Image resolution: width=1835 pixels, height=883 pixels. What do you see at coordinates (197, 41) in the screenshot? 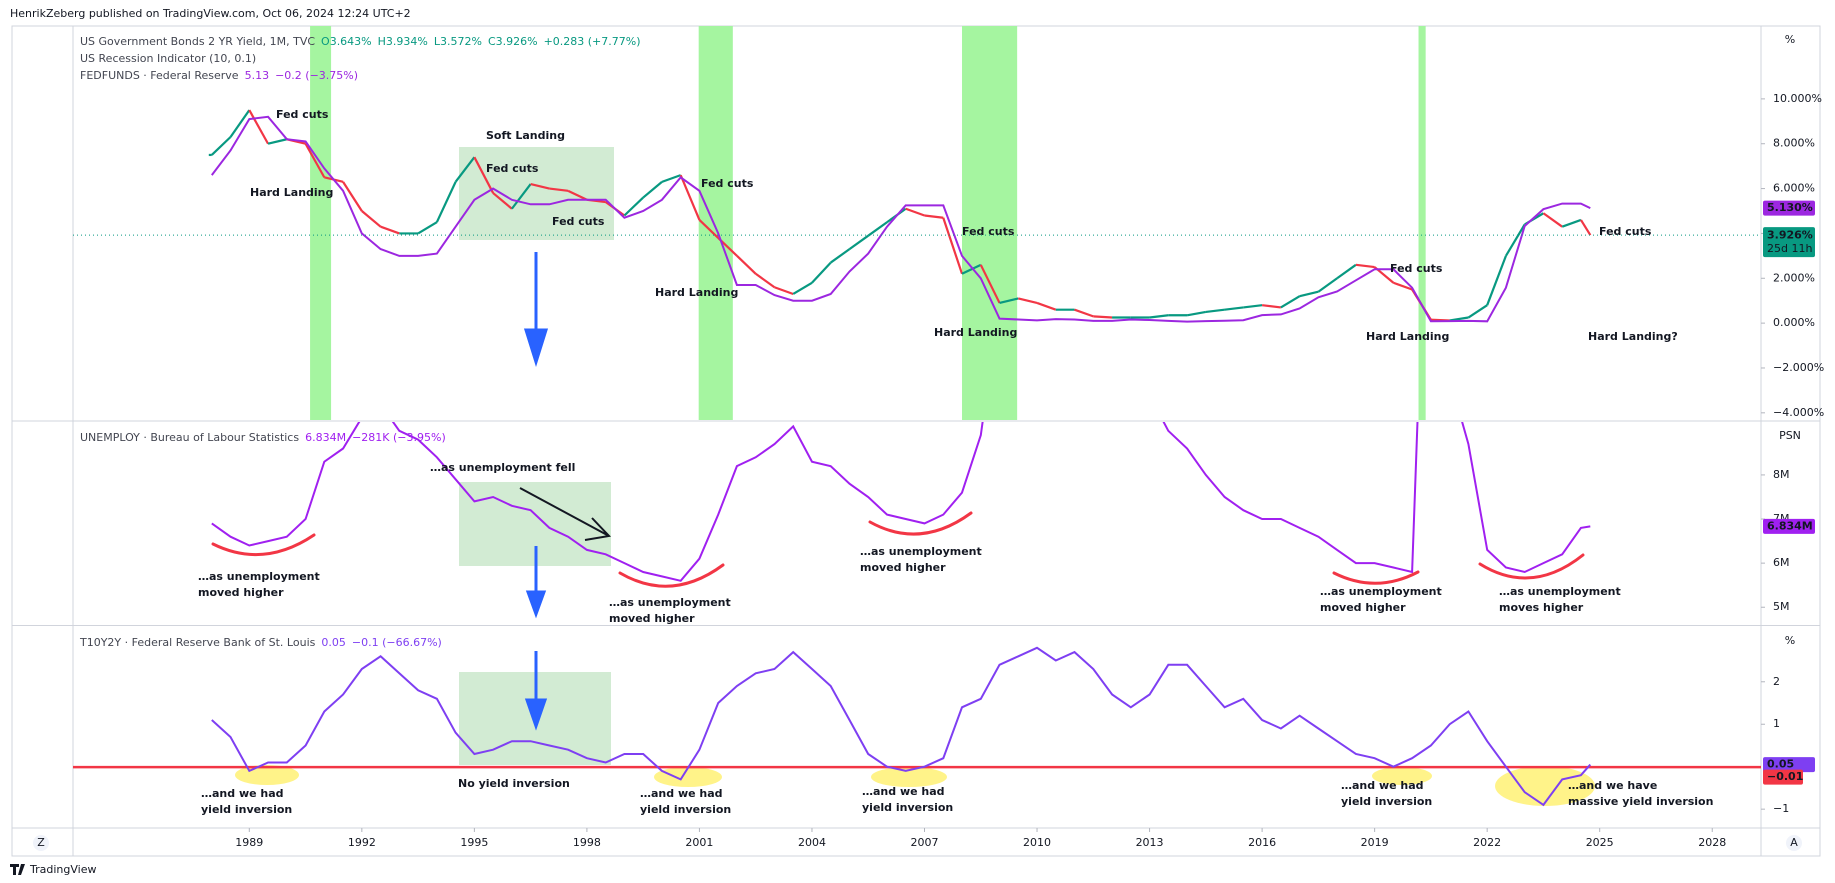
I see `legend-name: US Government Bonds 2 YR Yield, 1M, TVC` at bounding box center [197, 41].